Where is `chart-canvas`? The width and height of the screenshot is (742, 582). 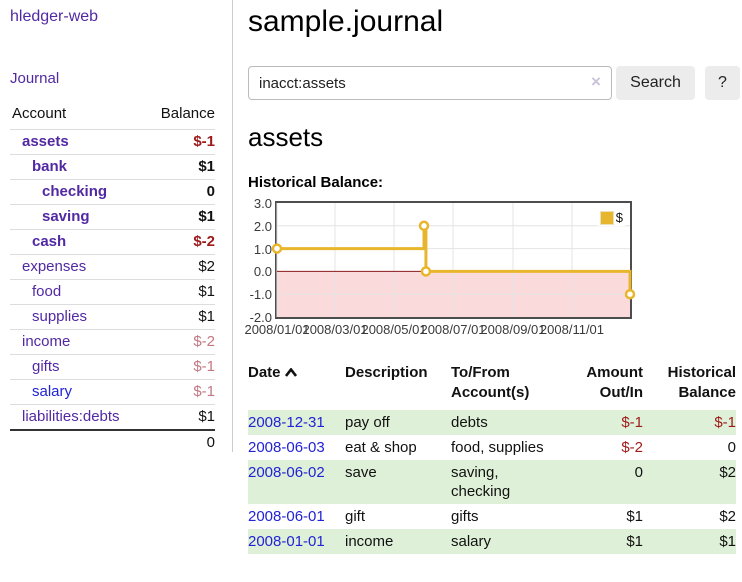 chart-canvas is located at coordinates (453, 260).